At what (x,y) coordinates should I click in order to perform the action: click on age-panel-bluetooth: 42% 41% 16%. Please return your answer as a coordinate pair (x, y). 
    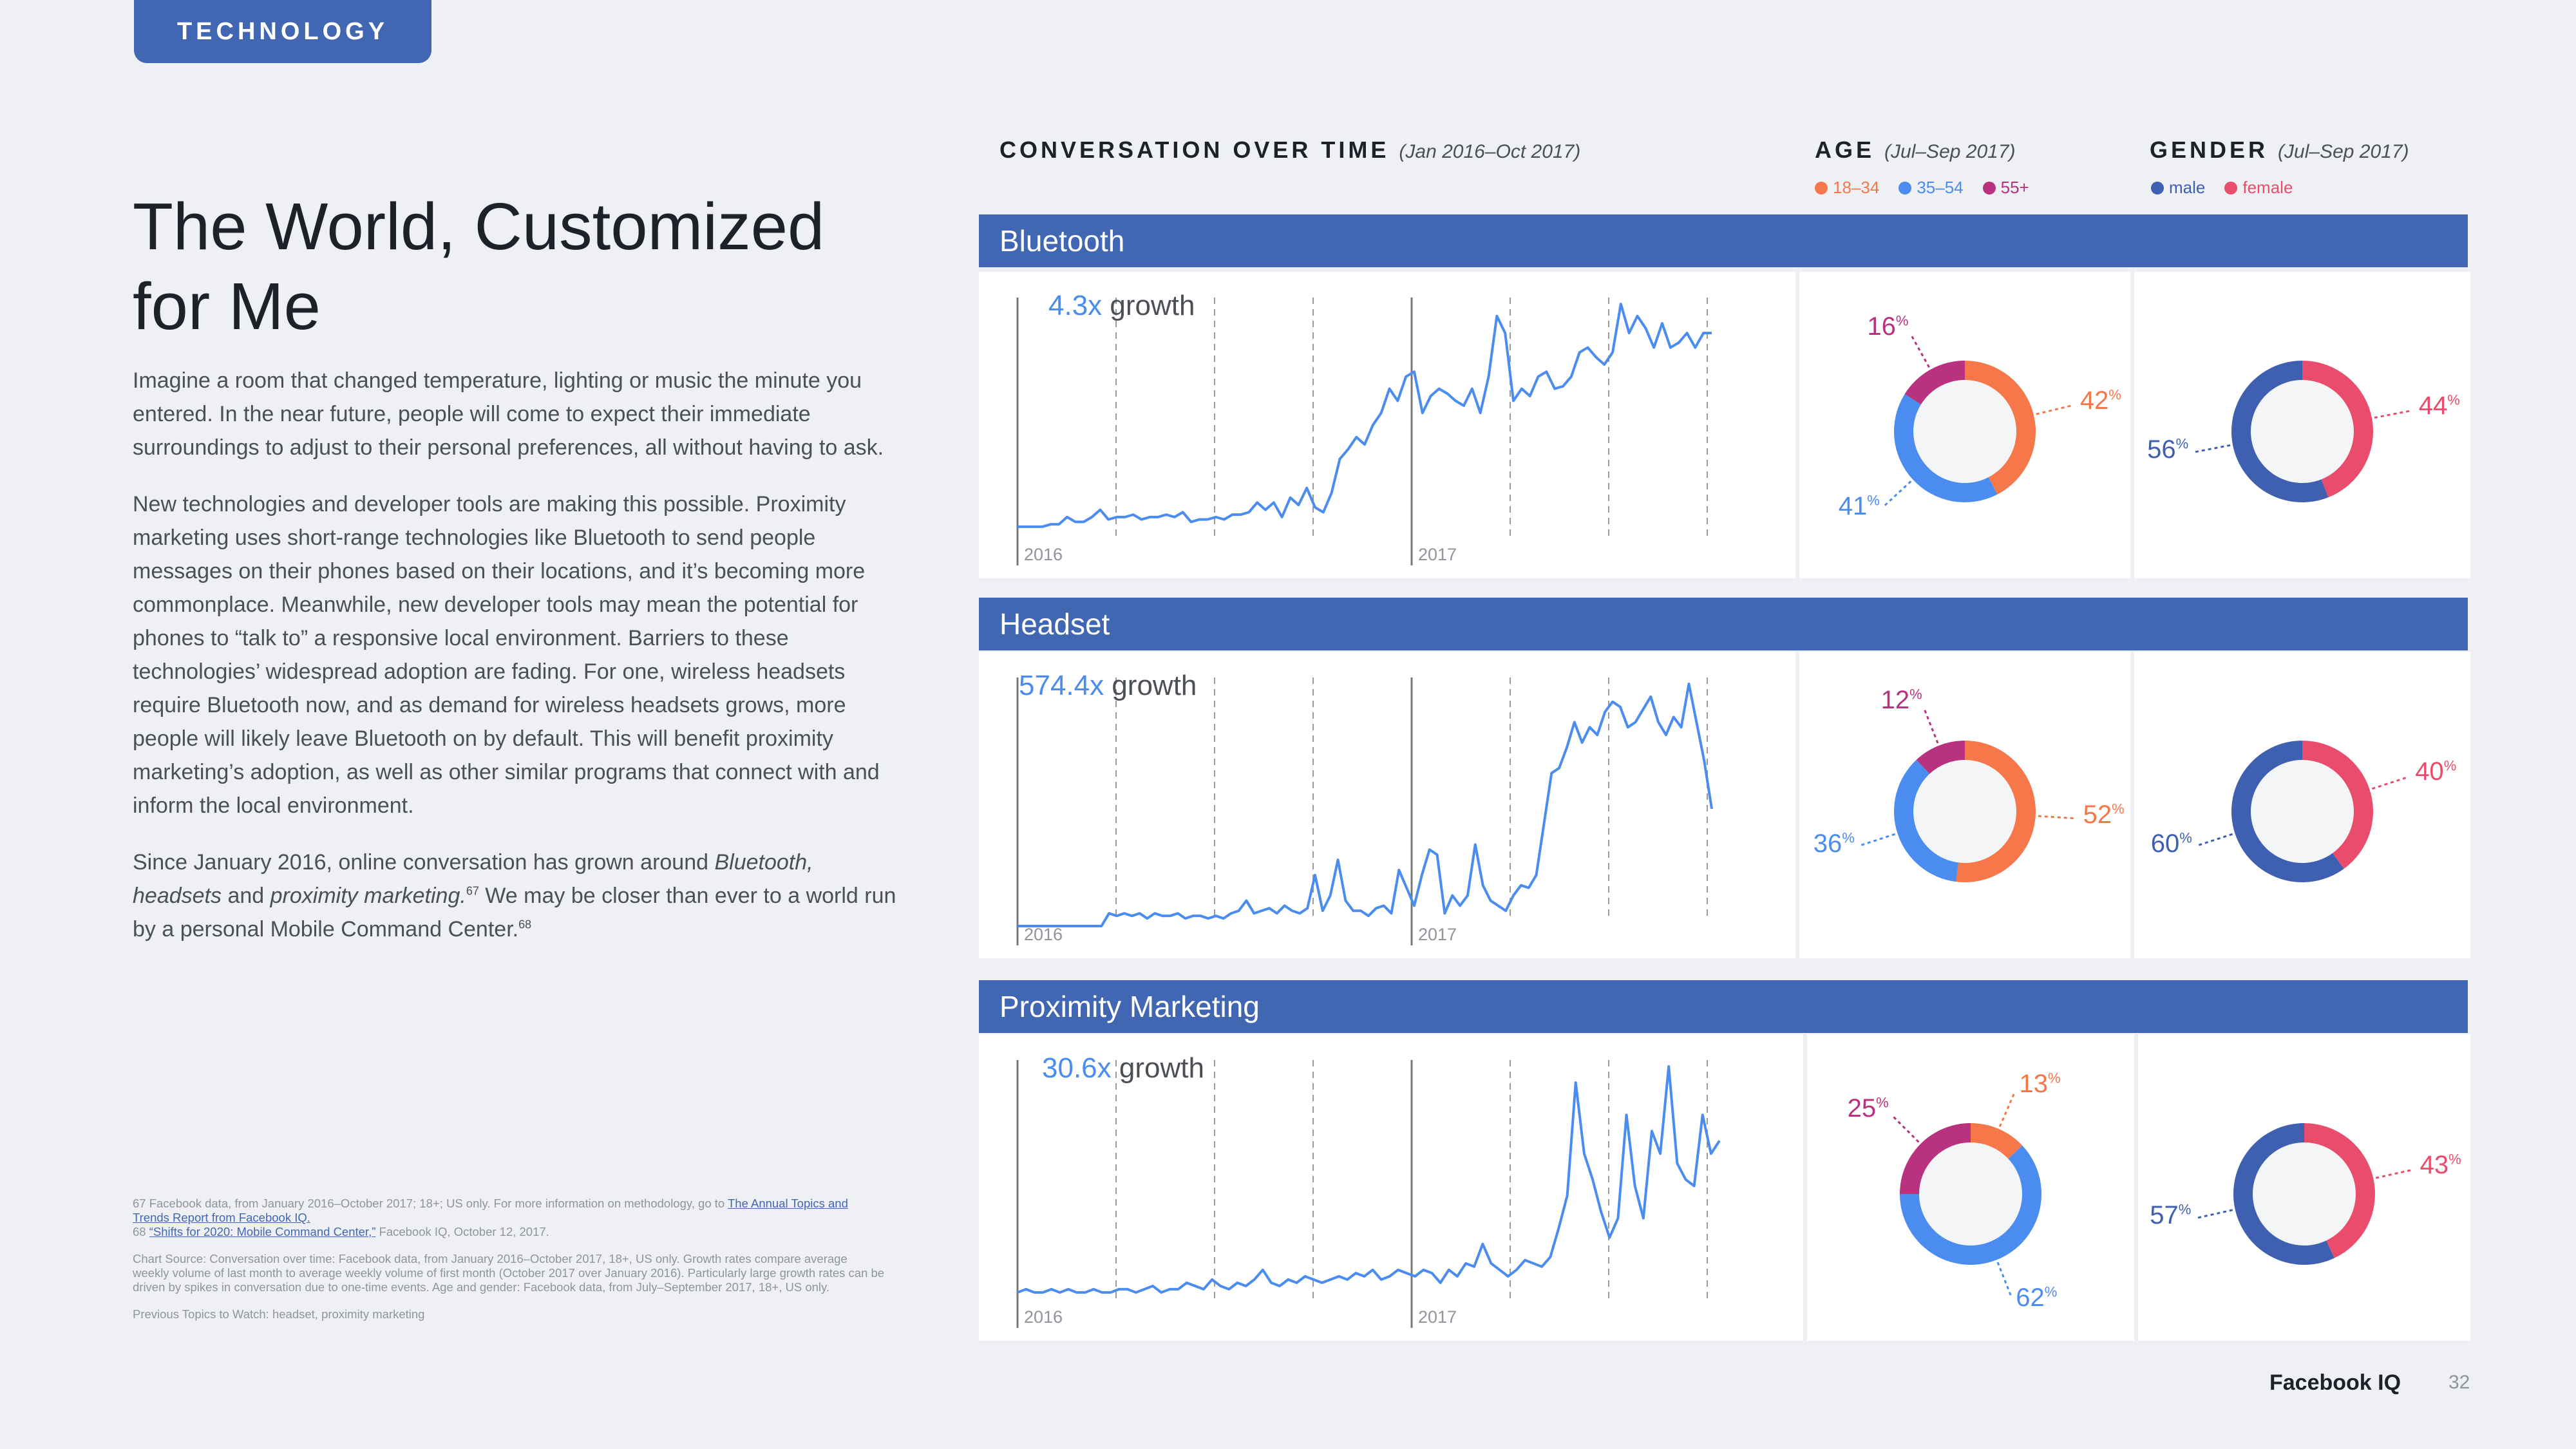
    Looking at the image, I should click on (1964, 425).